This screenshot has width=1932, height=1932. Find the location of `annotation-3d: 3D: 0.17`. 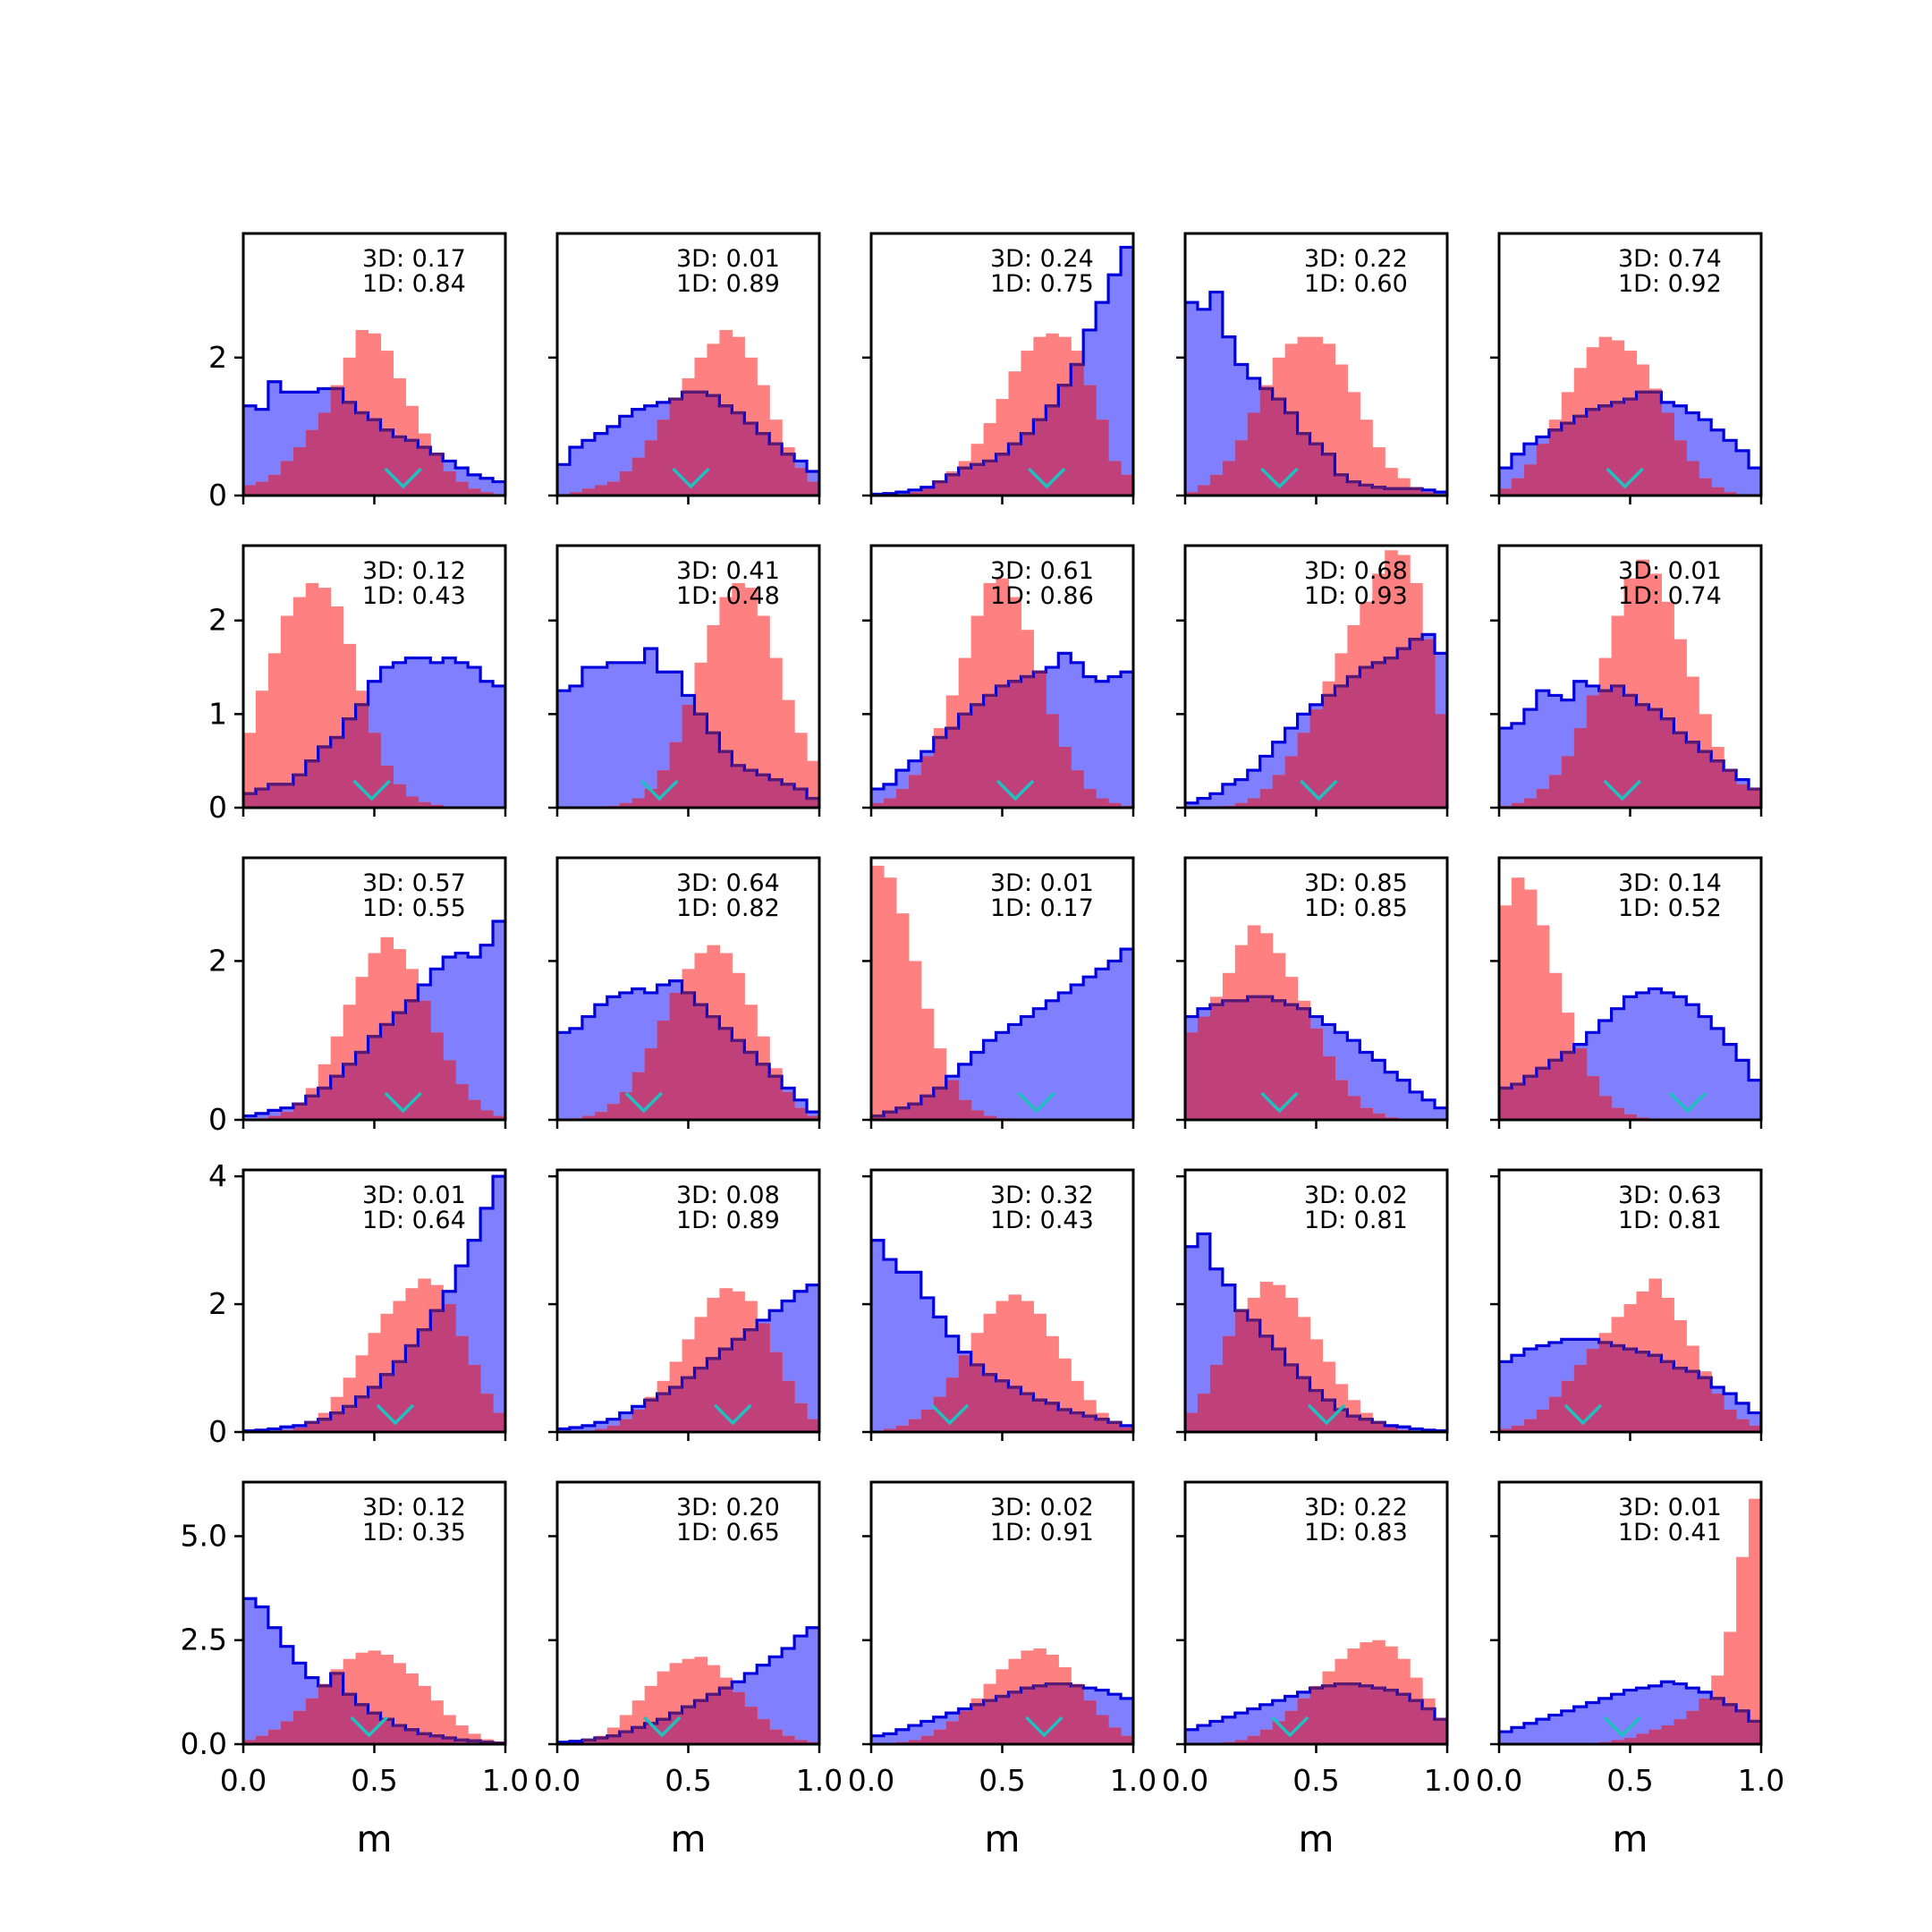

annotation-3d: 3D: 0.17 is located at coordinates (414, 259).